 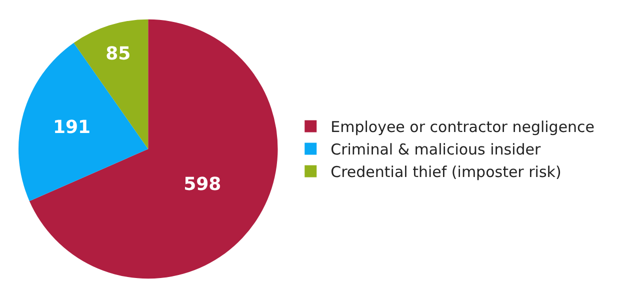 What do you see at coordinates (436, 149) in the screenshot?
I see `legend-label: Criminal & malicious insider` at bounding box center [436, 149].